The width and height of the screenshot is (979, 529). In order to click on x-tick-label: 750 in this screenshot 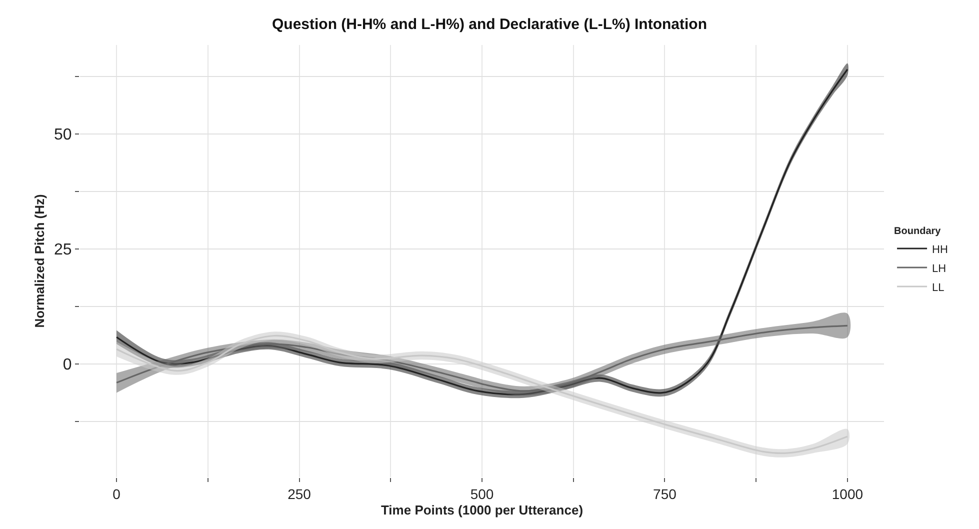, I will do `click(665, 494)`.